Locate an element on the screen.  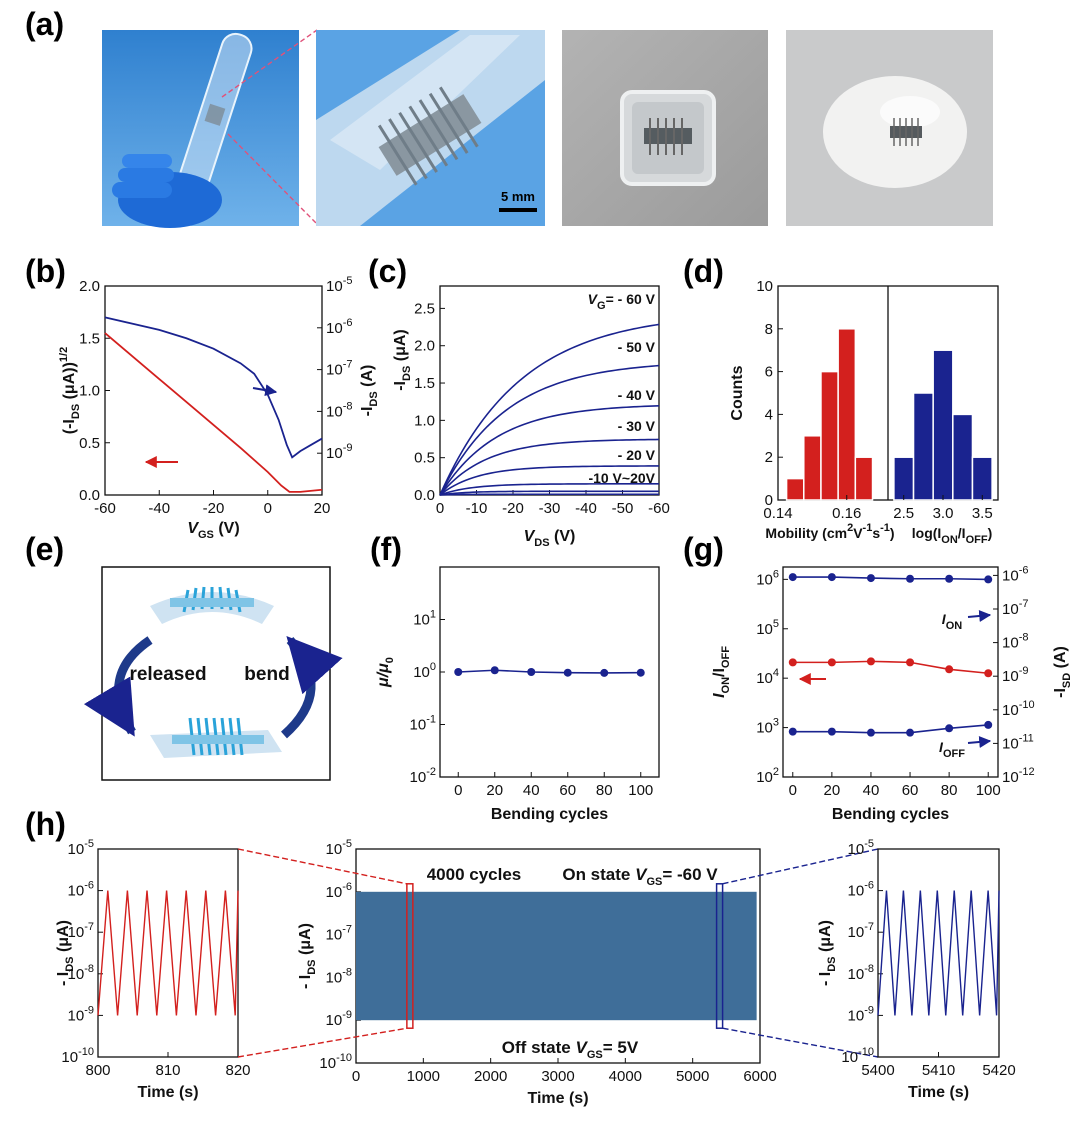
h_right-ytick-label-part-1: -5 is located at coordinates (869, 844).